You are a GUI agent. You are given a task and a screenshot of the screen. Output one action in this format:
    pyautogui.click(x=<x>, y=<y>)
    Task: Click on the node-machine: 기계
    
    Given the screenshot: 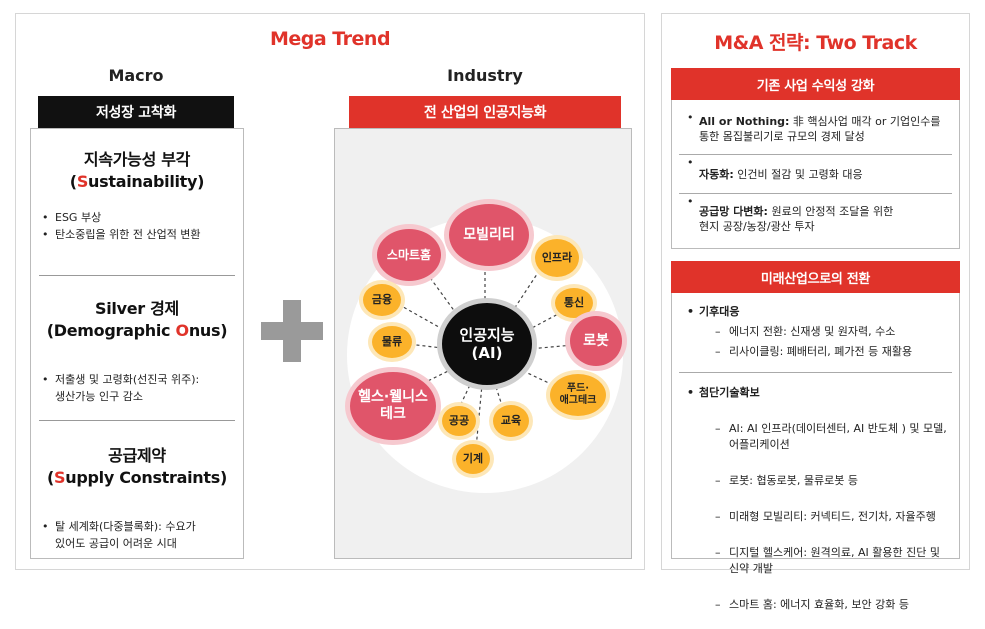 What is the action you would take?
    pyautogui.click(x=473, y=459)
    